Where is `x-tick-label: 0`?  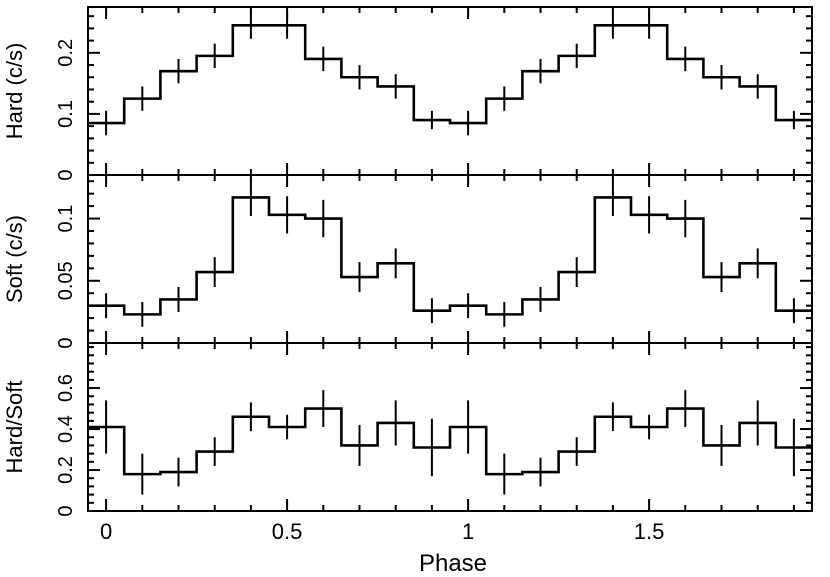
x-tick-label: 0 is located at coordinates (106, 531).